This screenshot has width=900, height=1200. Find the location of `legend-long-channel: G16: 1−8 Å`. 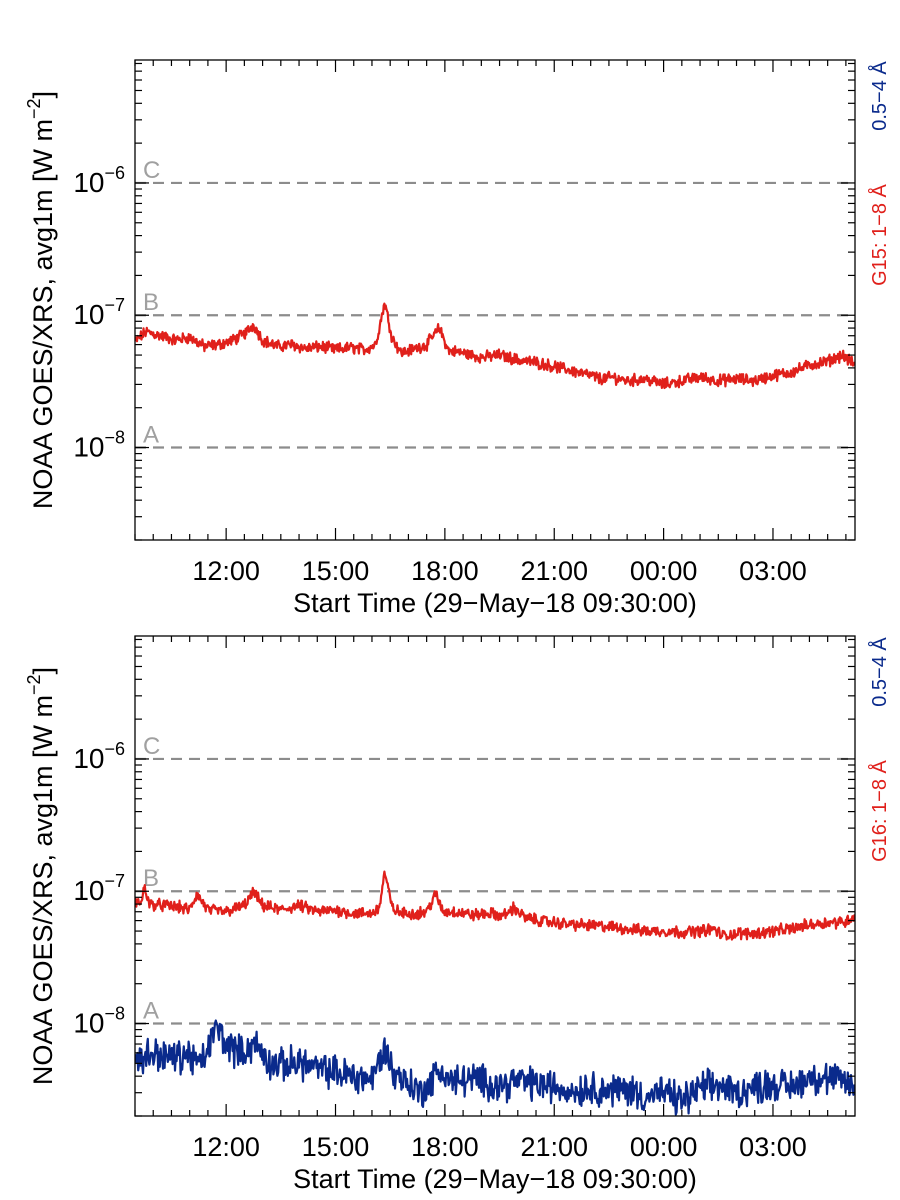

legend-long-channel: G16: 1−8 Å is located at coordinates (879, 810).